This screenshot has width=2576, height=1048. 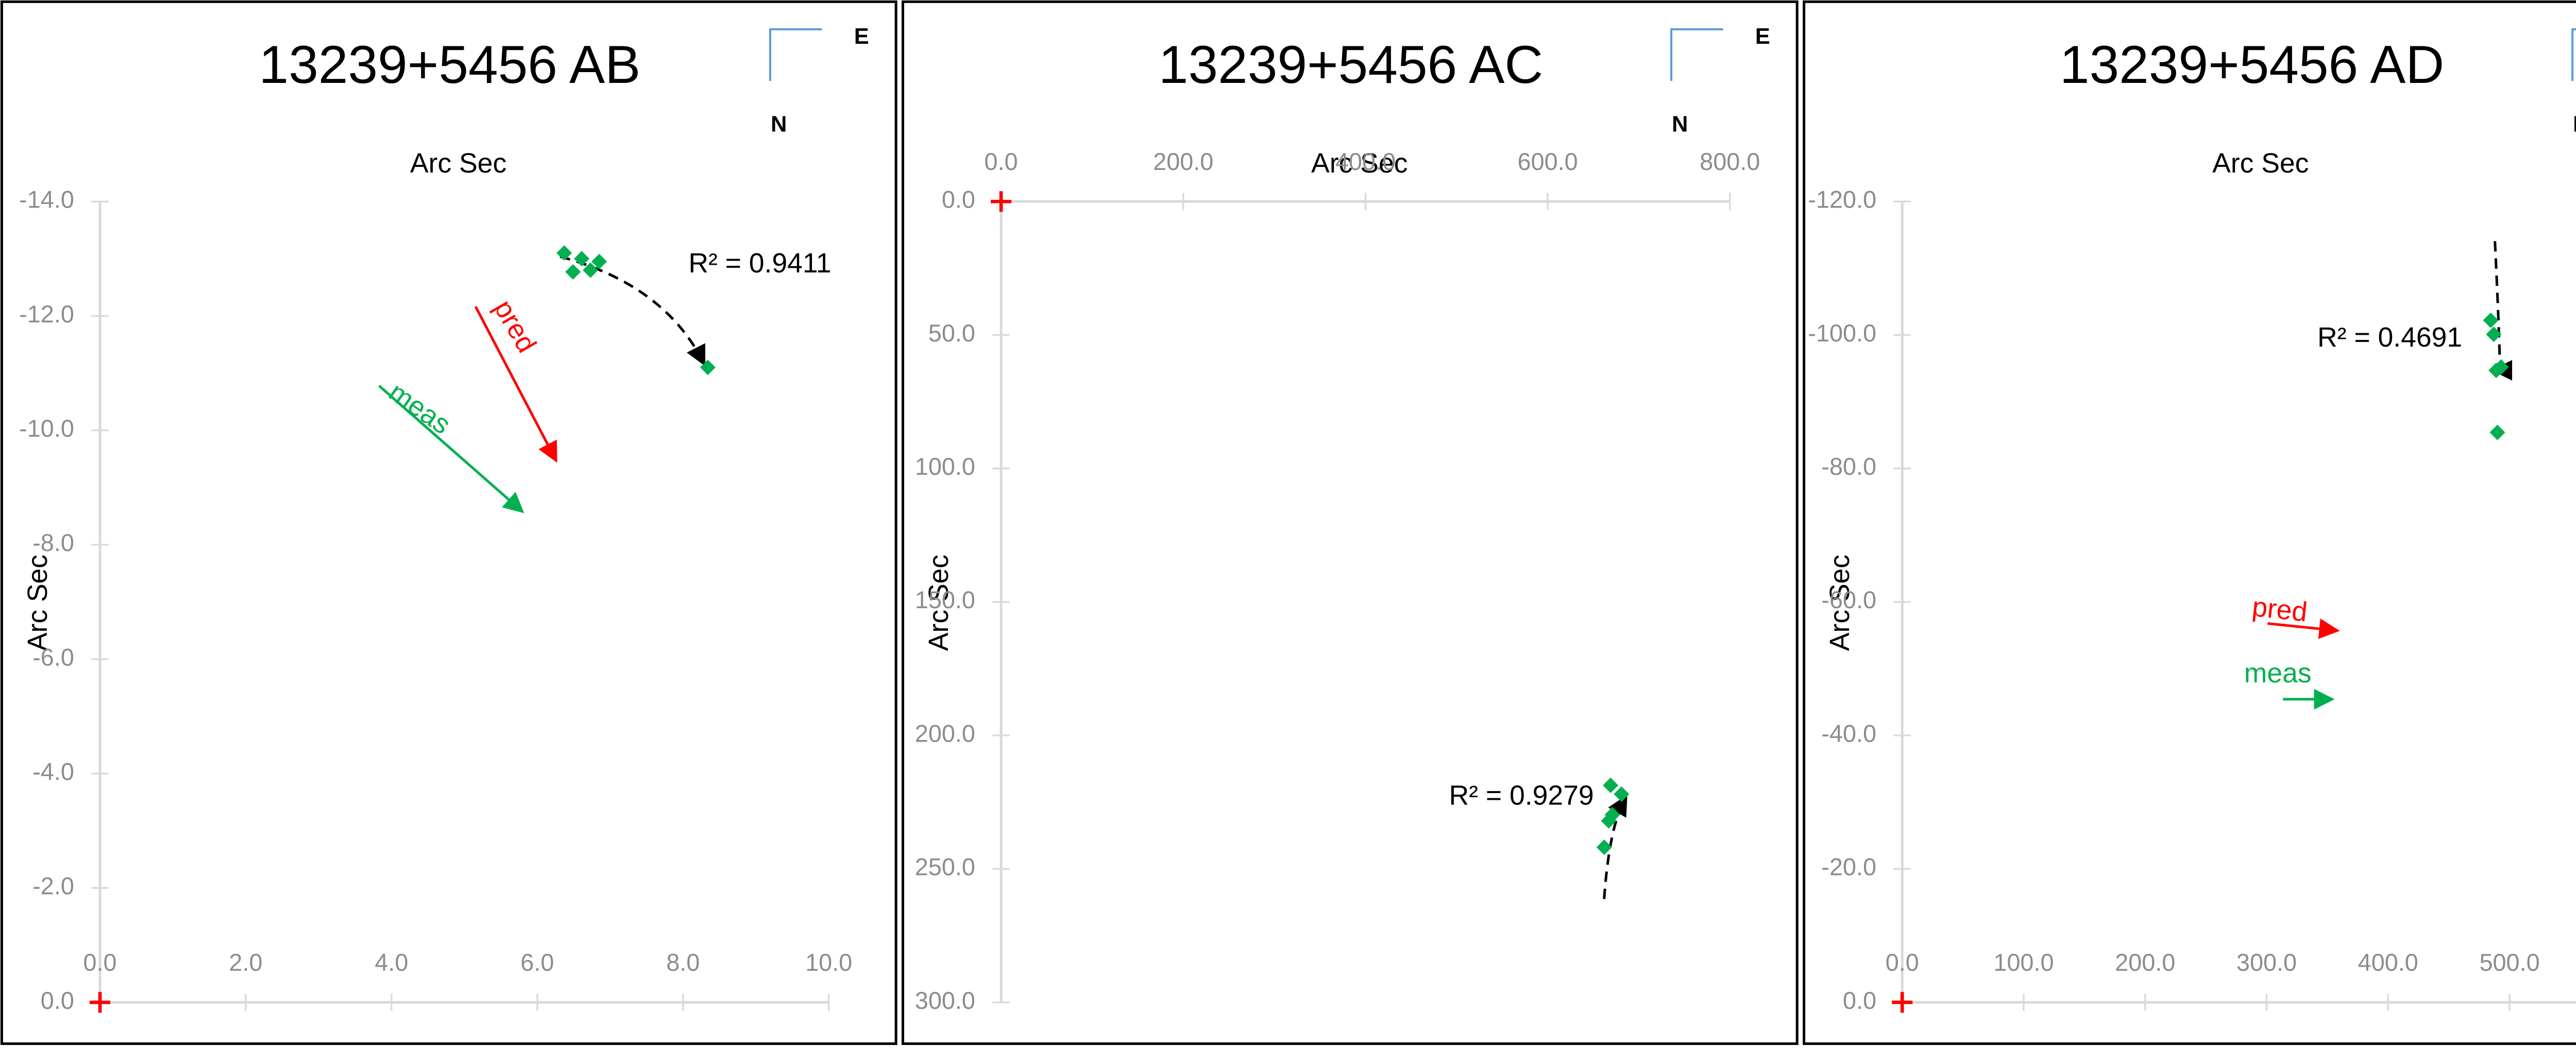 I want to click on x-tick-label: 800.0, so click(x=1730, y=161).